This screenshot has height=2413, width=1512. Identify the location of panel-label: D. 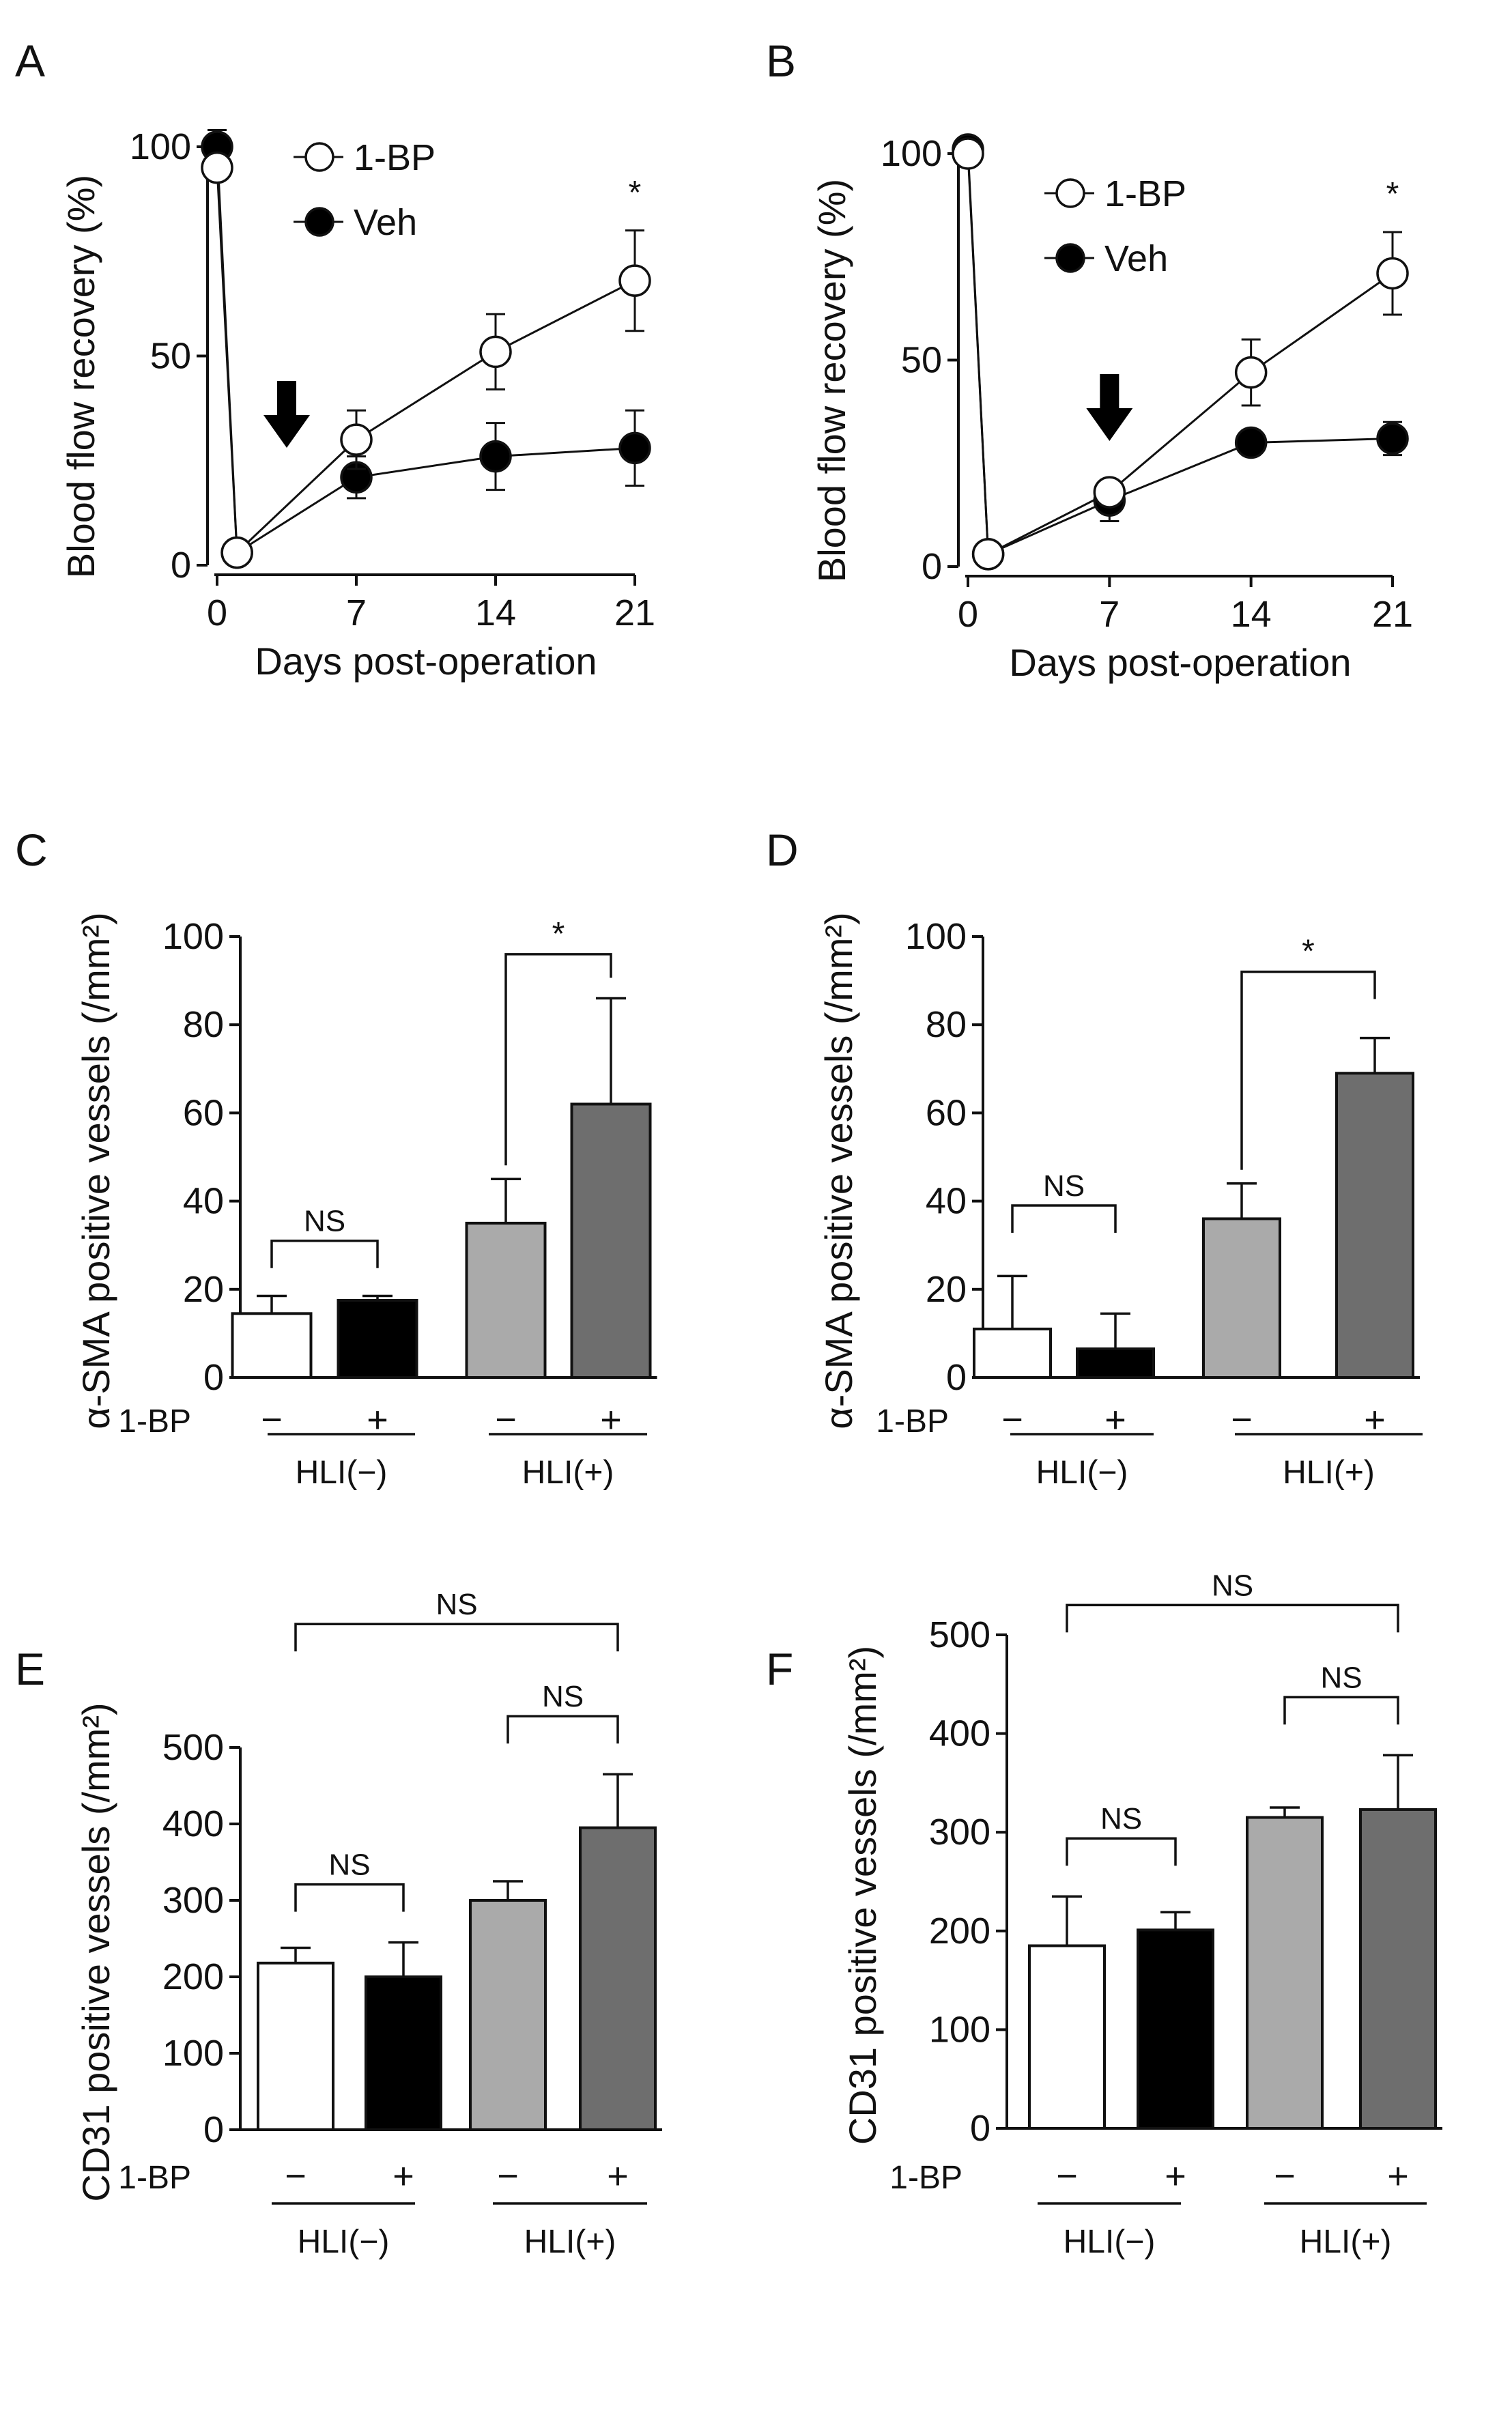
(783, 850).